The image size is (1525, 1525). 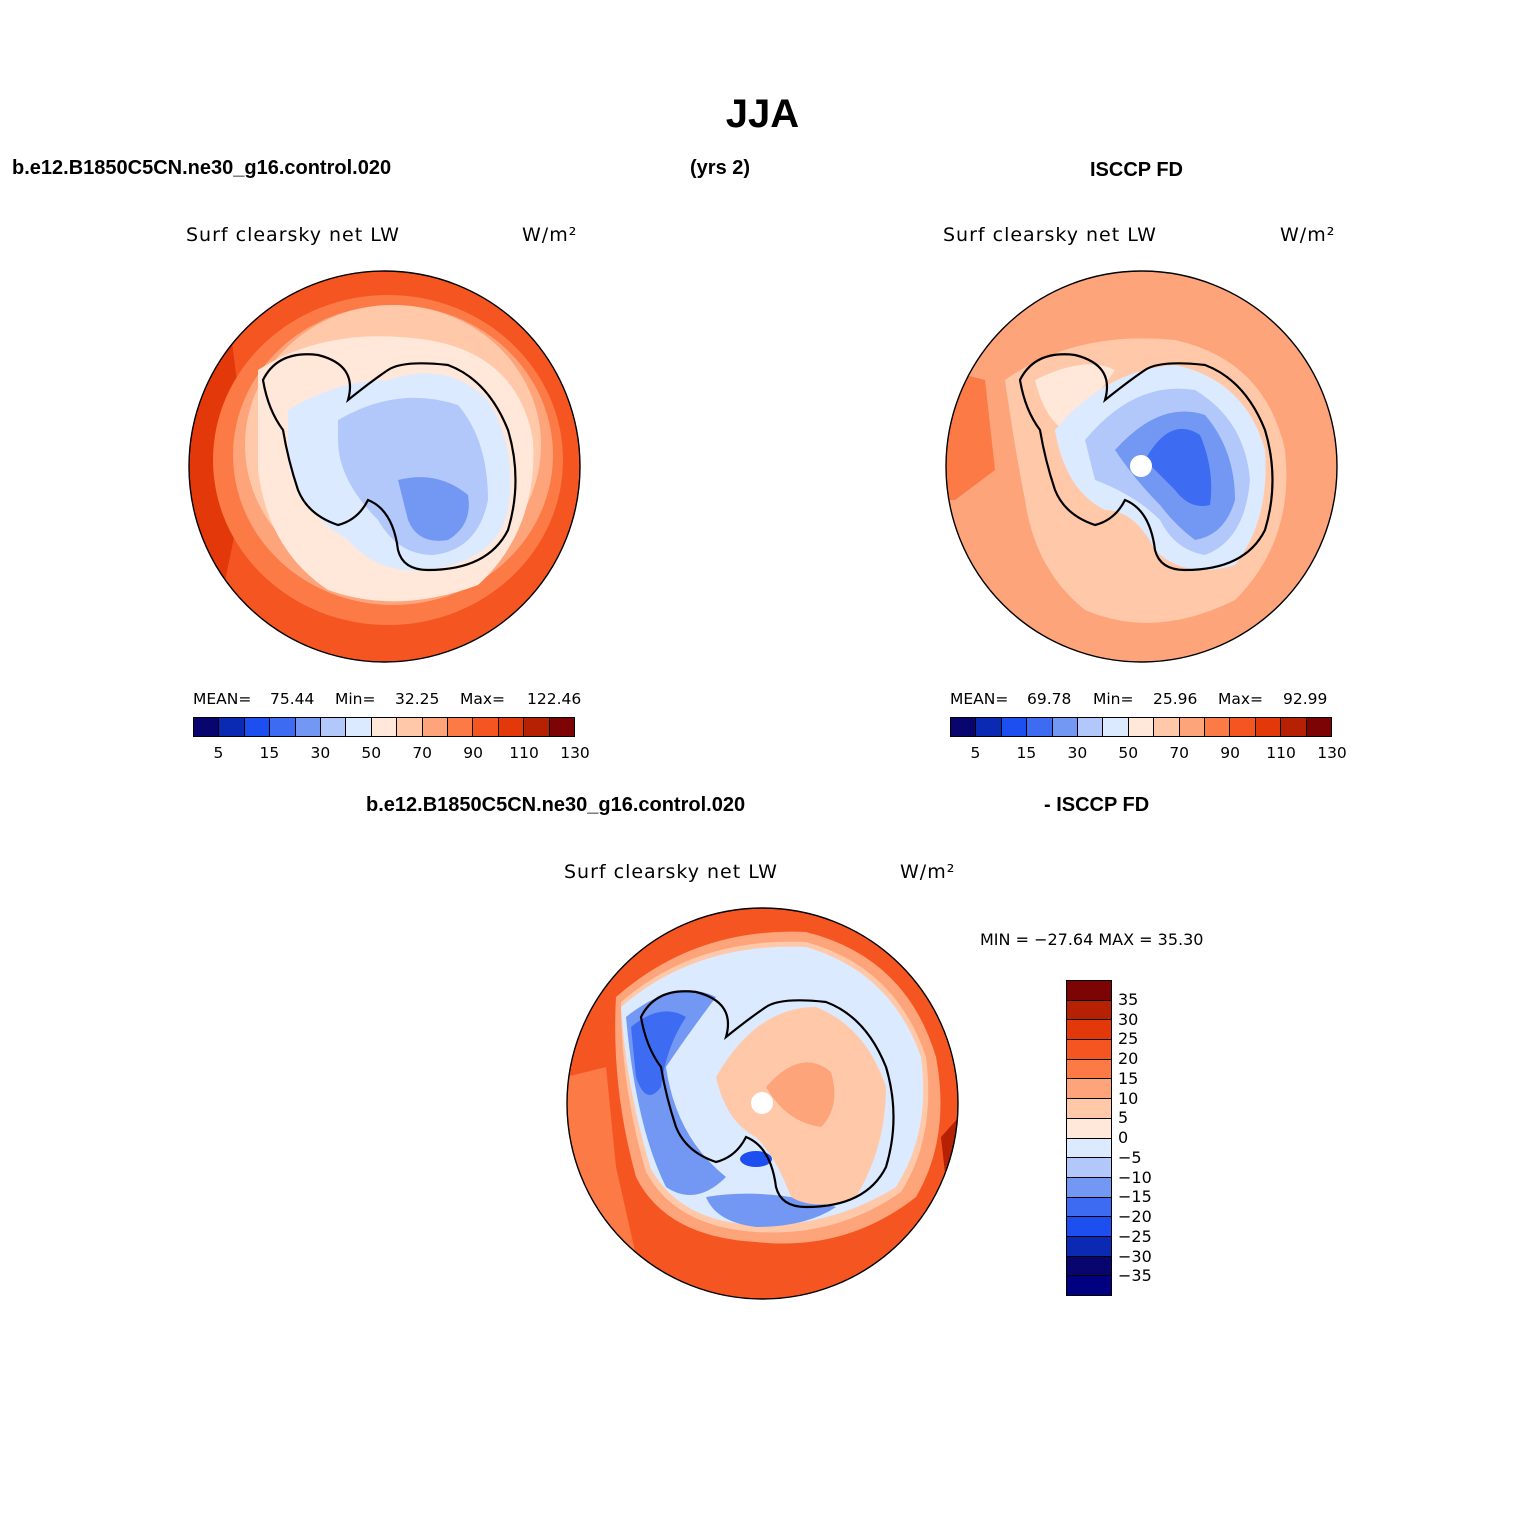 What do you see at coordinates (222, 699) in the screenshot?
I see `model-mean-label: MEAN=` at bounding box center [222, 699].